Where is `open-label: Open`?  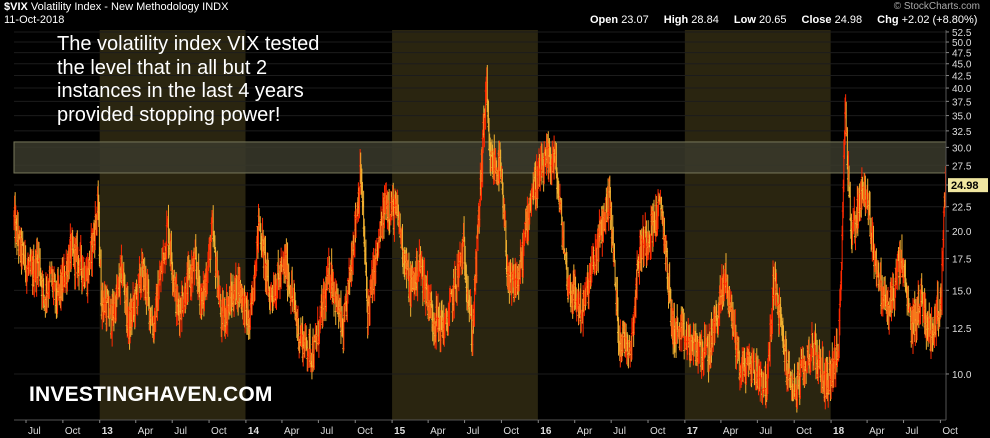
open-label: Open is located at coordinates (604, 20).